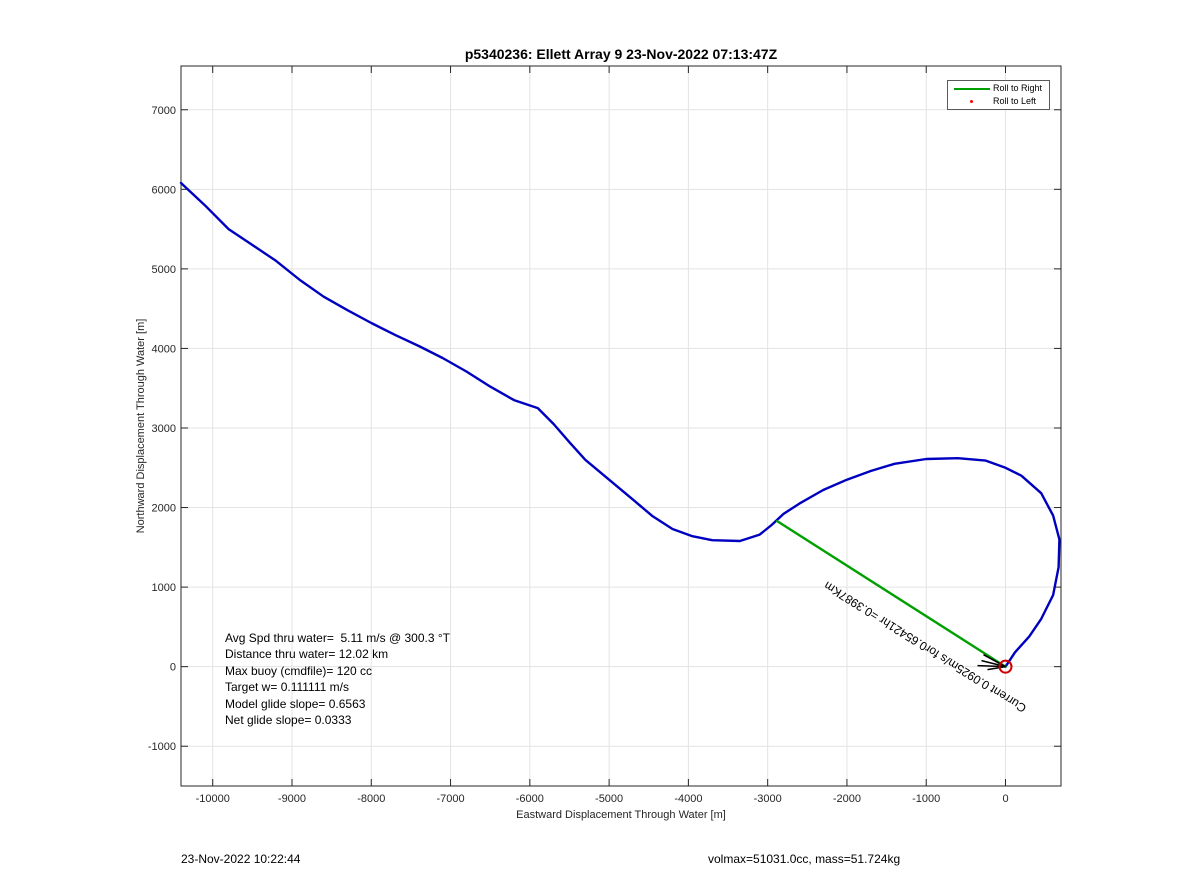 This screenshot has height=885, width=1200. I want to click on legend-entry-roll-left: Roll to Left, so click(998, 102).